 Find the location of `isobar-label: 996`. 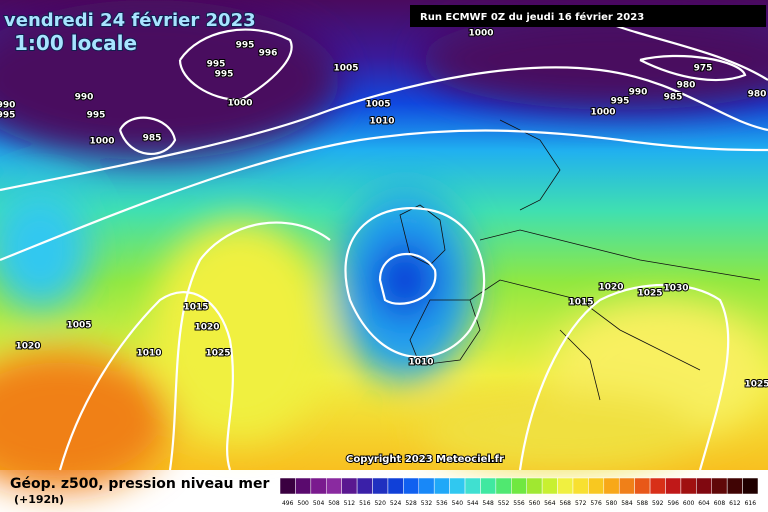

isobar-label: 996 is located at coordinates (268, 54).